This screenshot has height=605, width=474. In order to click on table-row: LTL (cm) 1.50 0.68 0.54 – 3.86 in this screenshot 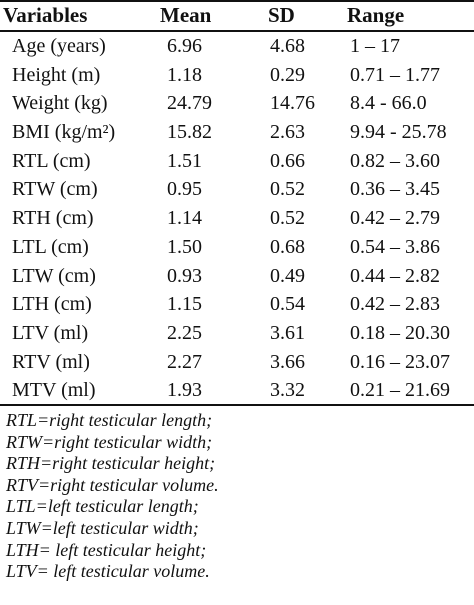, I will do `click(237, 247)`.